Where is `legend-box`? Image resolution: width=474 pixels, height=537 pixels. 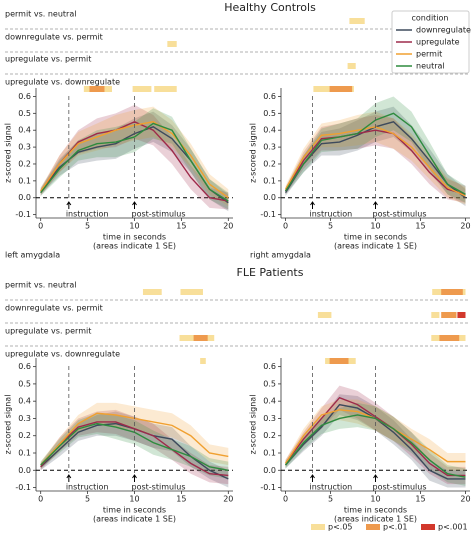 legend-box is located at coordinates (430, 42).